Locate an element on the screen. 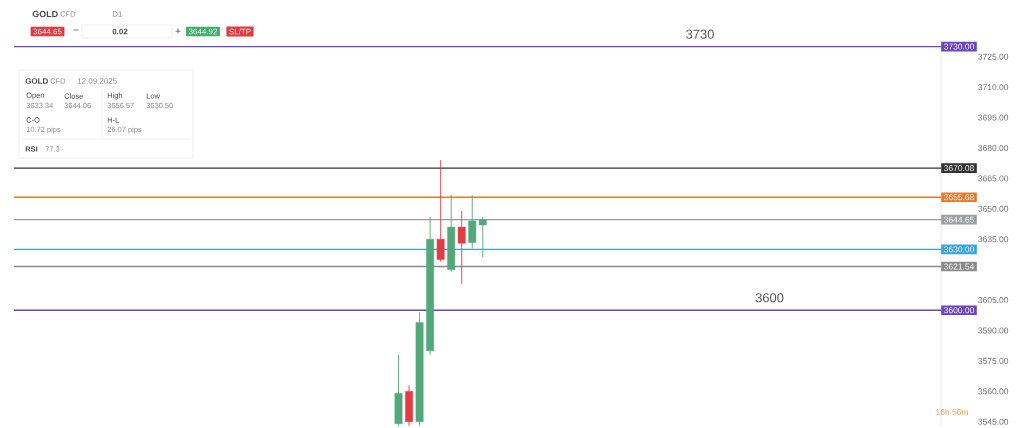 The image size is (1024, 428). y-tick-label: 3635.00 is located at coordinates (993, 239).